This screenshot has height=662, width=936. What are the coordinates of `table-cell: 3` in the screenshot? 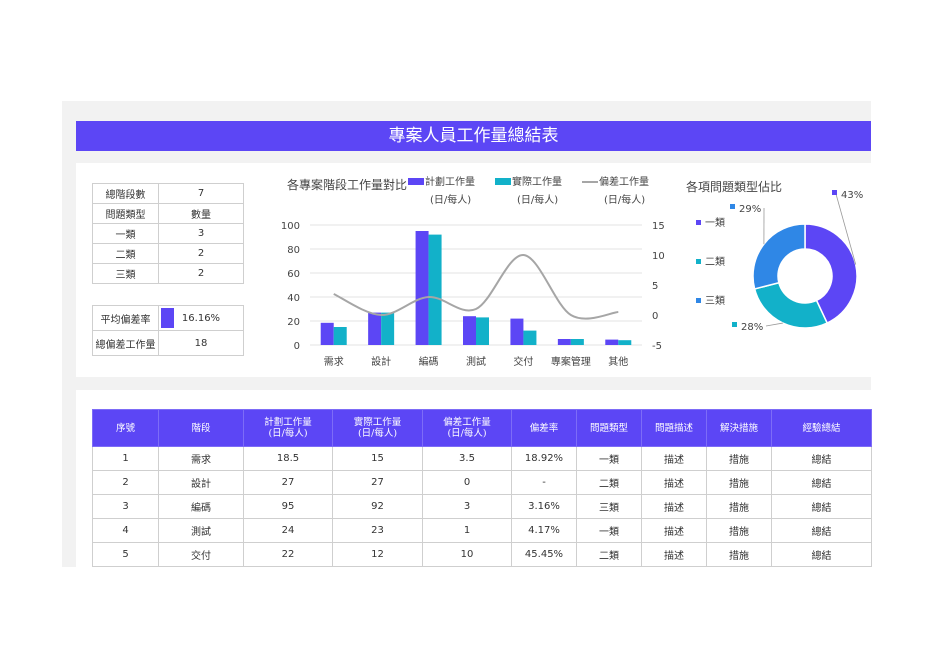 It's located at (125, 506).